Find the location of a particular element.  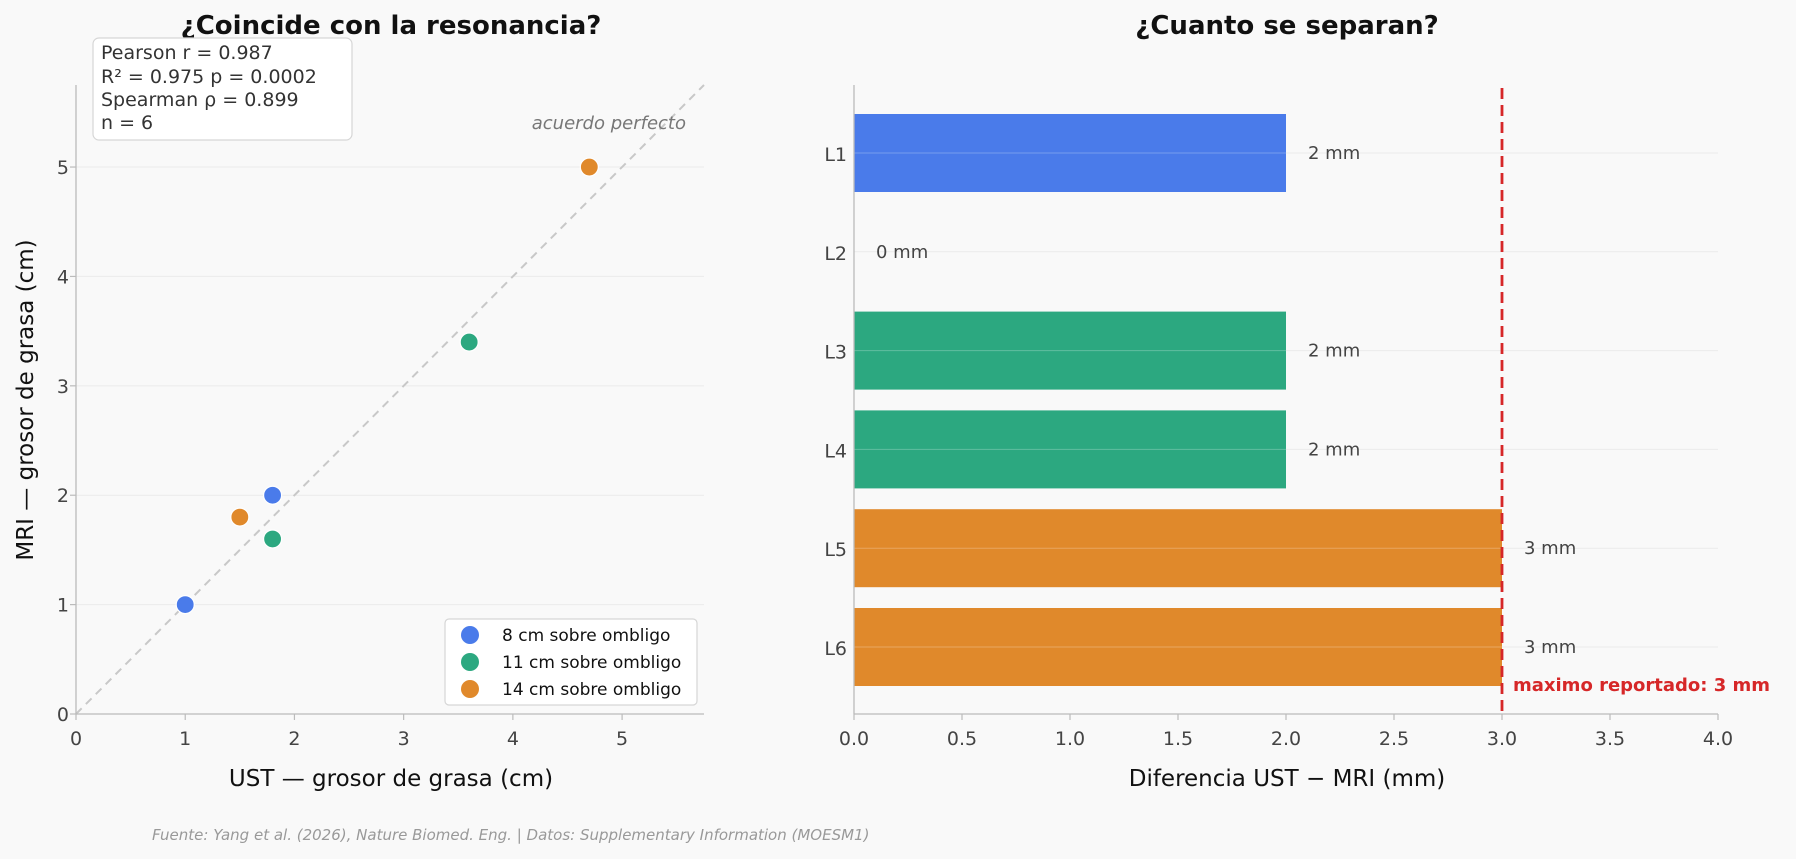

scatter-points is located at coordinates (387, 386).